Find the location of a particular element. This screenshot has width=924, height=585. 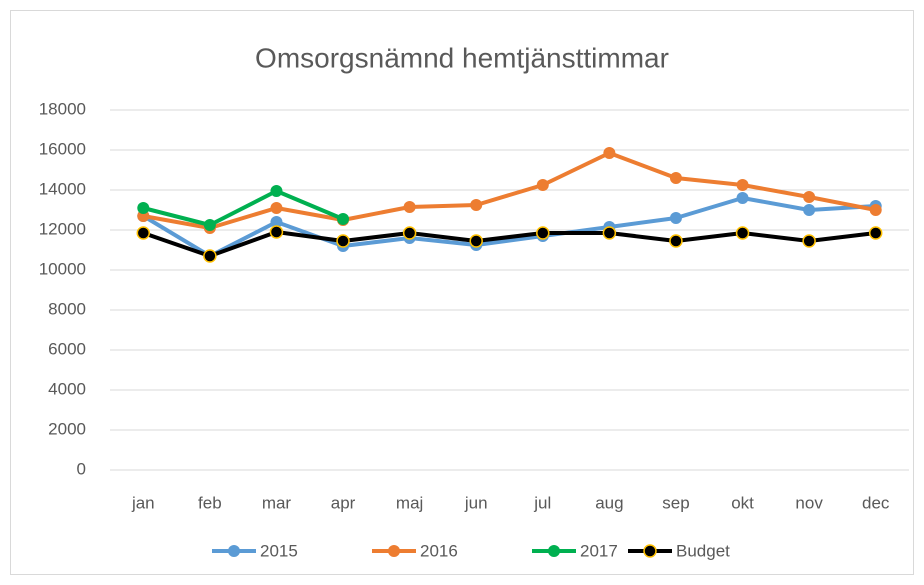

legend-label: Budget is located at coordinates (703, 550).